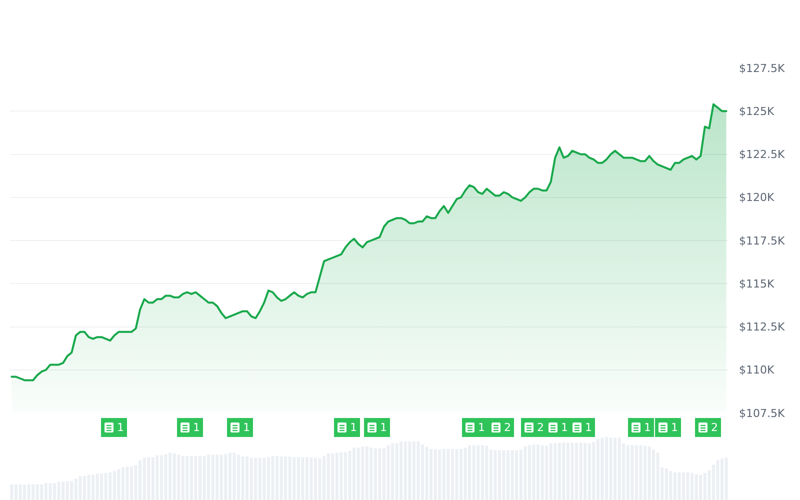 This screenshot has width=800, height=500. Describe the element at coordinates (757, 283) in the screenshot. I see `y-tick-label: $115K` at that location.